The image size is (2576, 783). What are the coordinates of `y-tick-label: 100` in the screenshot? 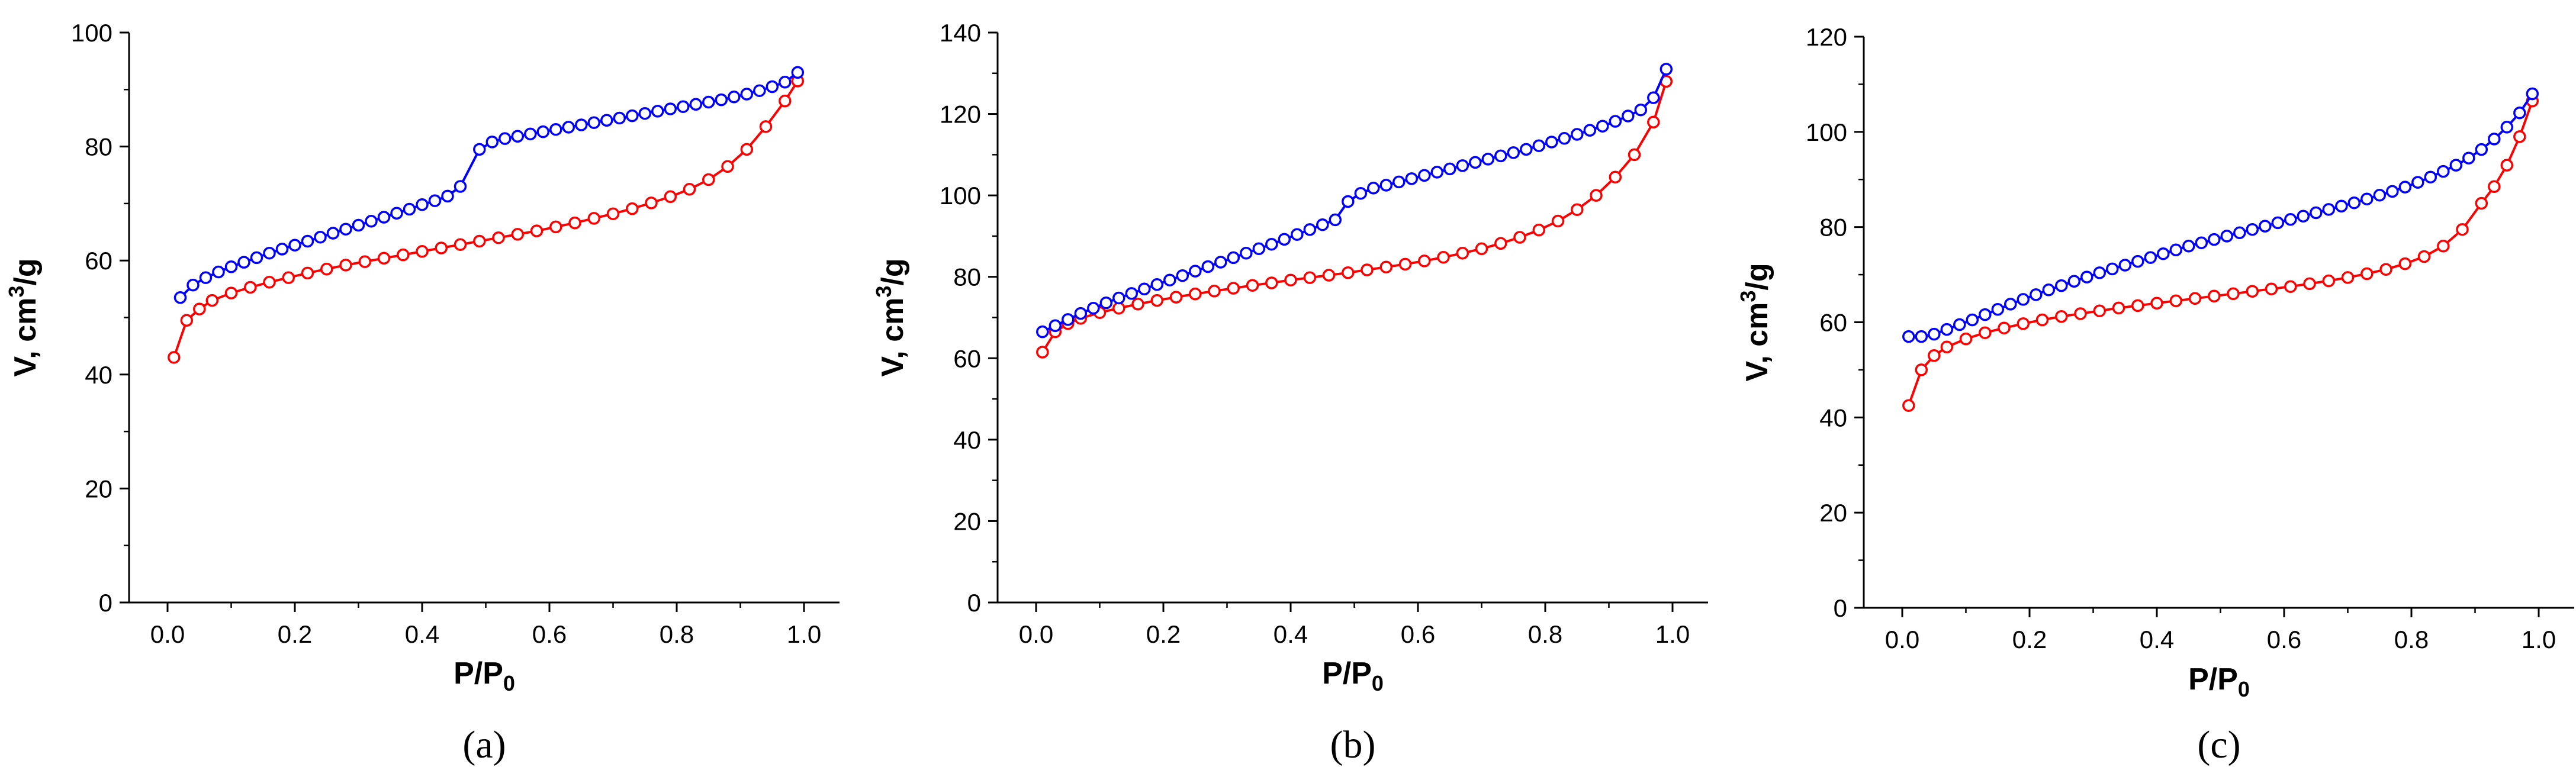 It's located at (1827, 132).